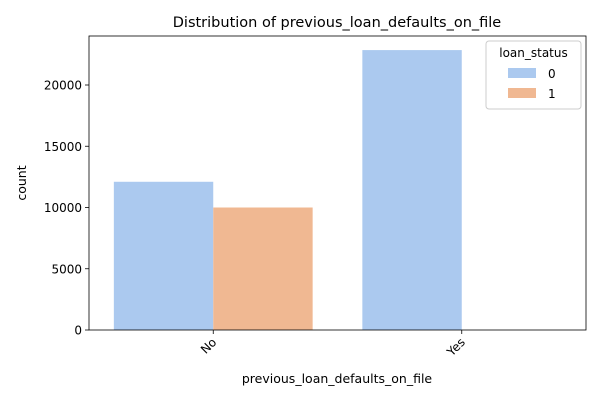 Image resolution: width=600 pixels, height=400 pixels. Describe the element at coordinates (533, 53) in the screenshot. I see `legend-title: loan_status` at that location.